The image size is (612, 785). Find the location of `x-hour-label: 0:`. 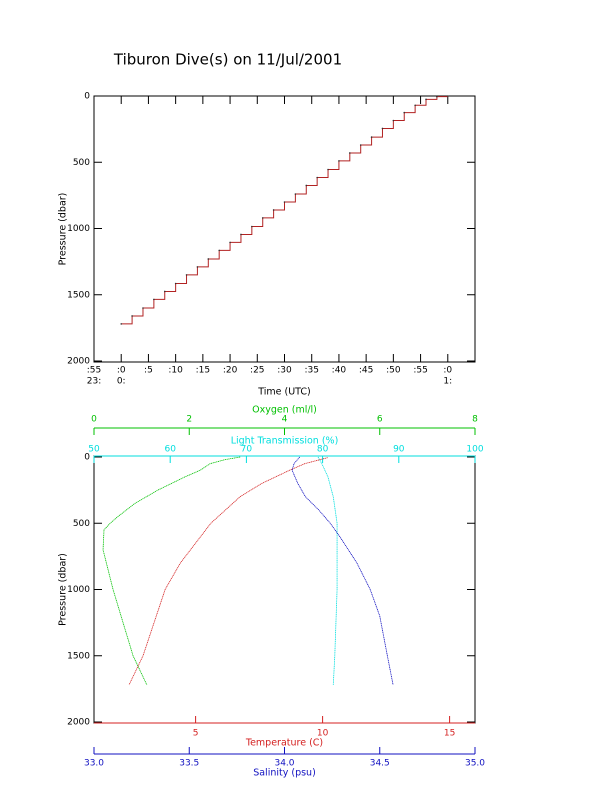

x-hour-label: 0: is located at coordinates (121, 382).